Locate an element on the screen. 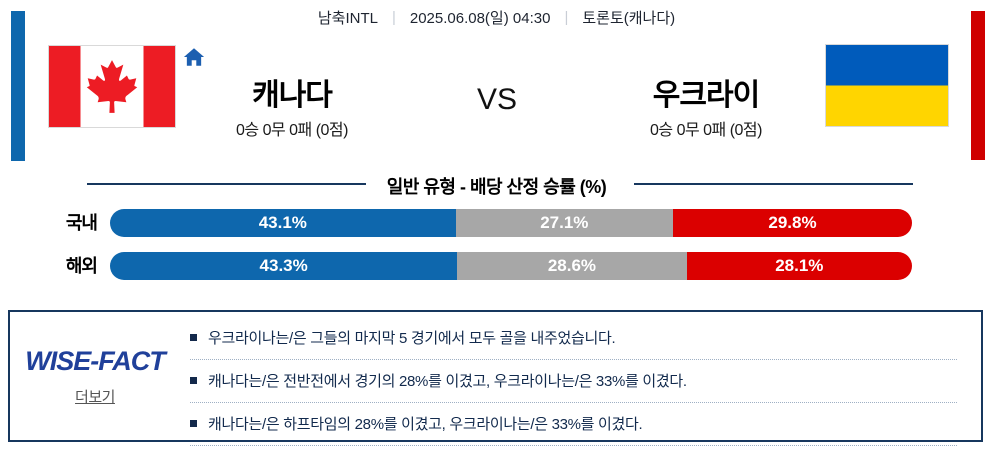  chart-row-label: 해외 is located at coordinates (81, 266).